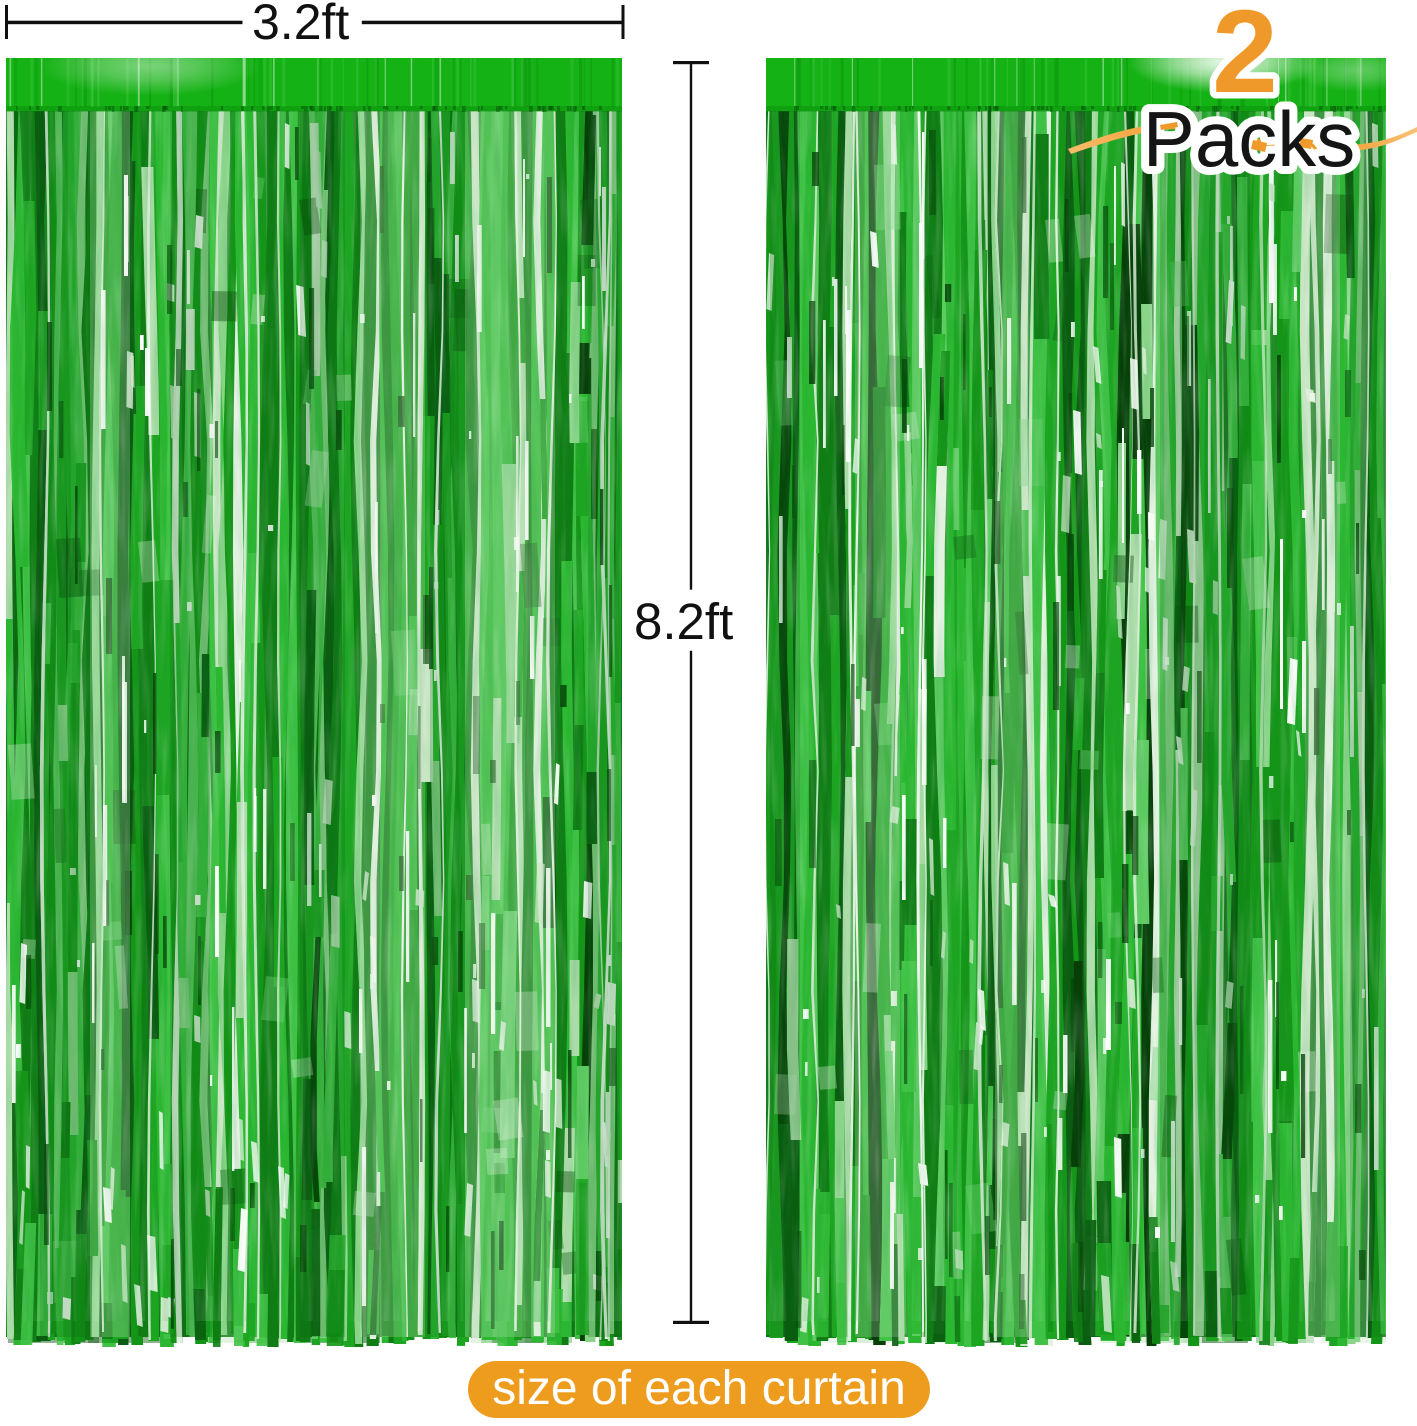 Image resolution: width=1417 pixels, height=1426 pixels. I want to click on svg-text: 3.2ft, so click(300, 25).